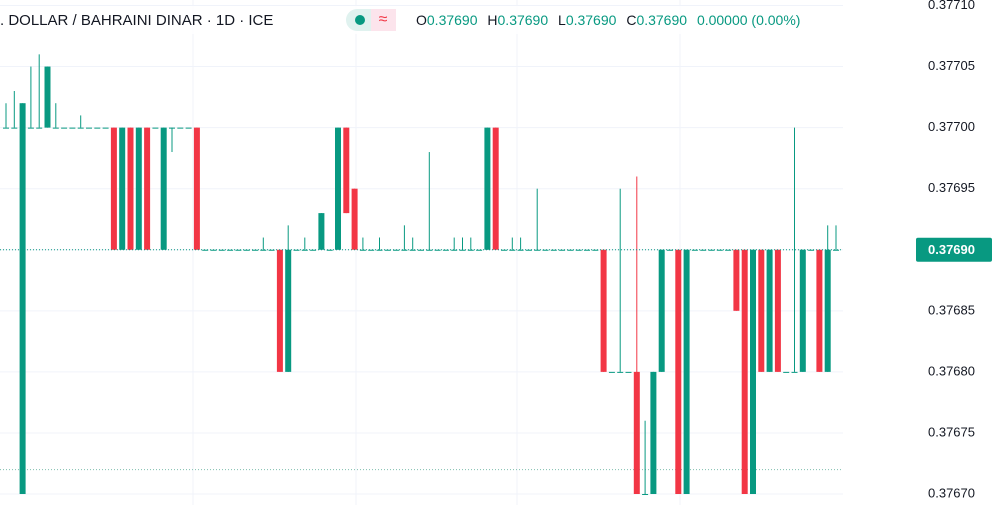 Image resolution: width=992 pixels, height=505 pixels. I want to click on h-value: 0.37690, so click(523, 20).